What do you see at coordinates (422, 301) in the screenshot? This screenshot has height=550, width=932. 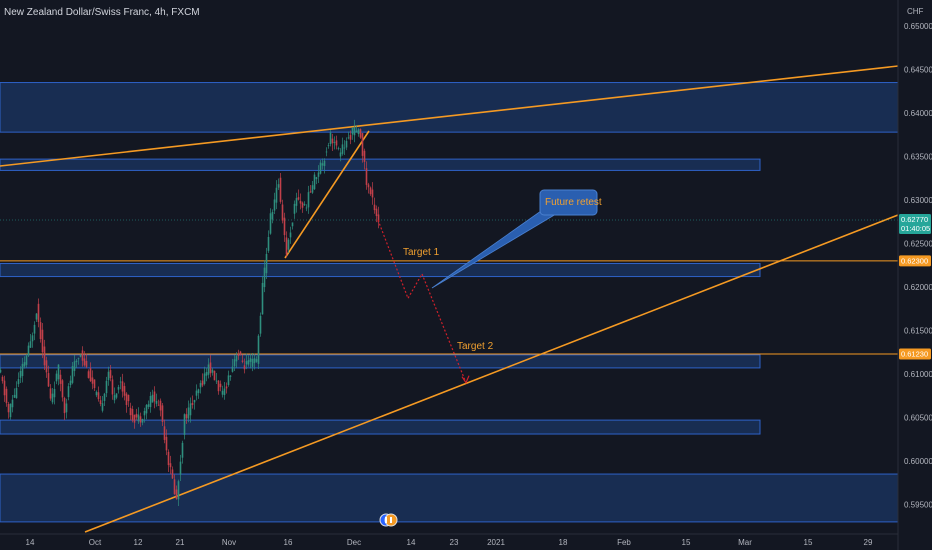 I see `projection-path` at bounding box center [422, 301].